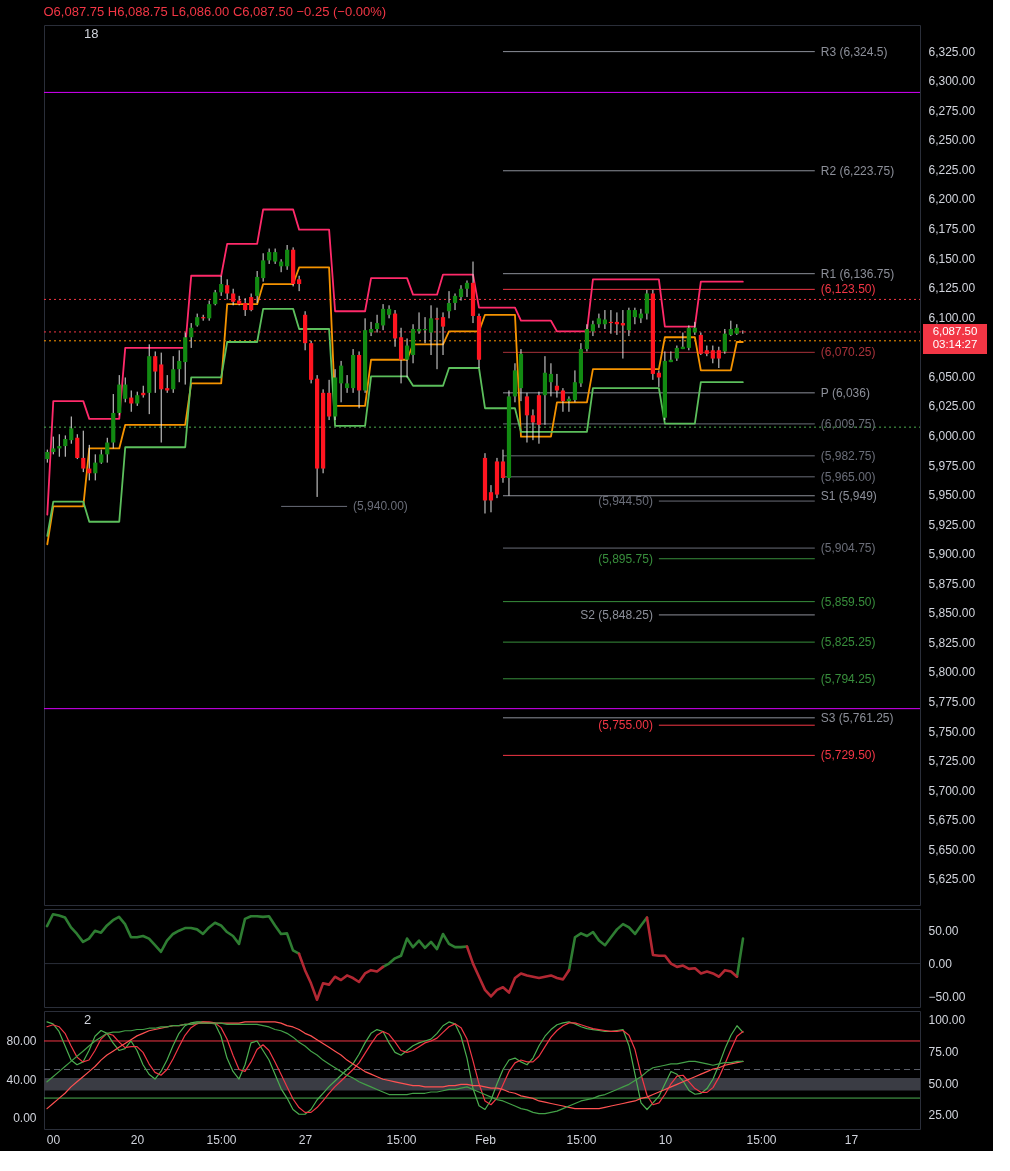 The image size is (1010, 1171). What do you see at coordinates (952, 51) in the screenshot?
I see `y-tick-label: 6,325.00` at bounding box center [952, 51].